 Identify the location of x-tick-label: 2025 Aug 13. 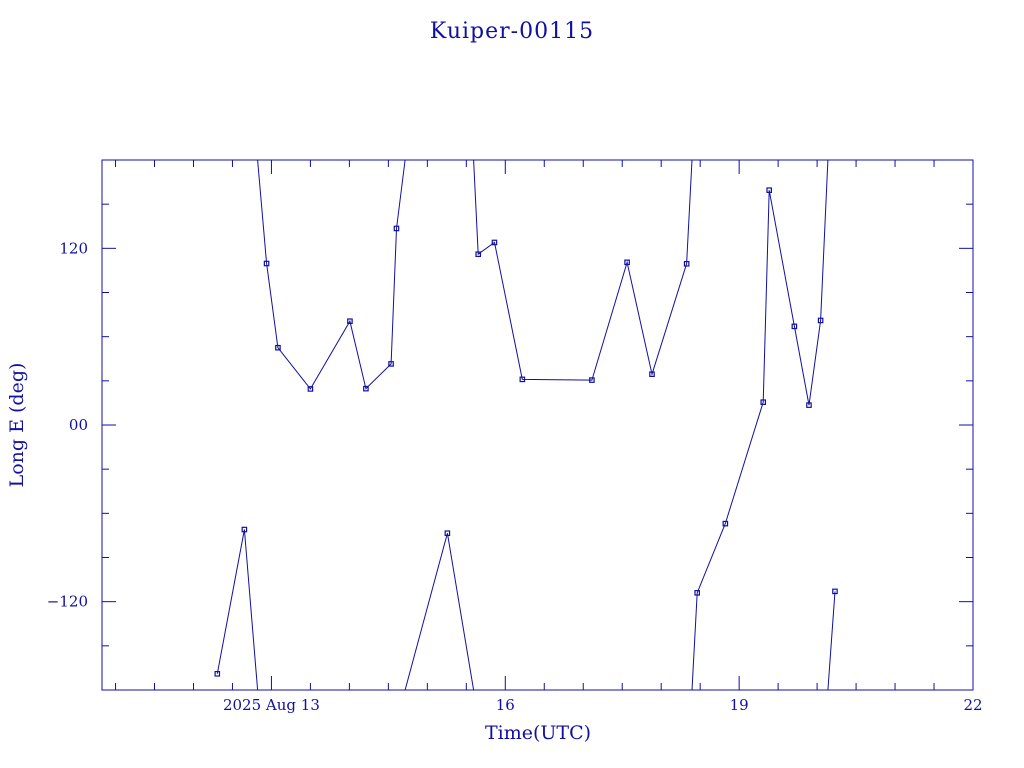
(271, 705).